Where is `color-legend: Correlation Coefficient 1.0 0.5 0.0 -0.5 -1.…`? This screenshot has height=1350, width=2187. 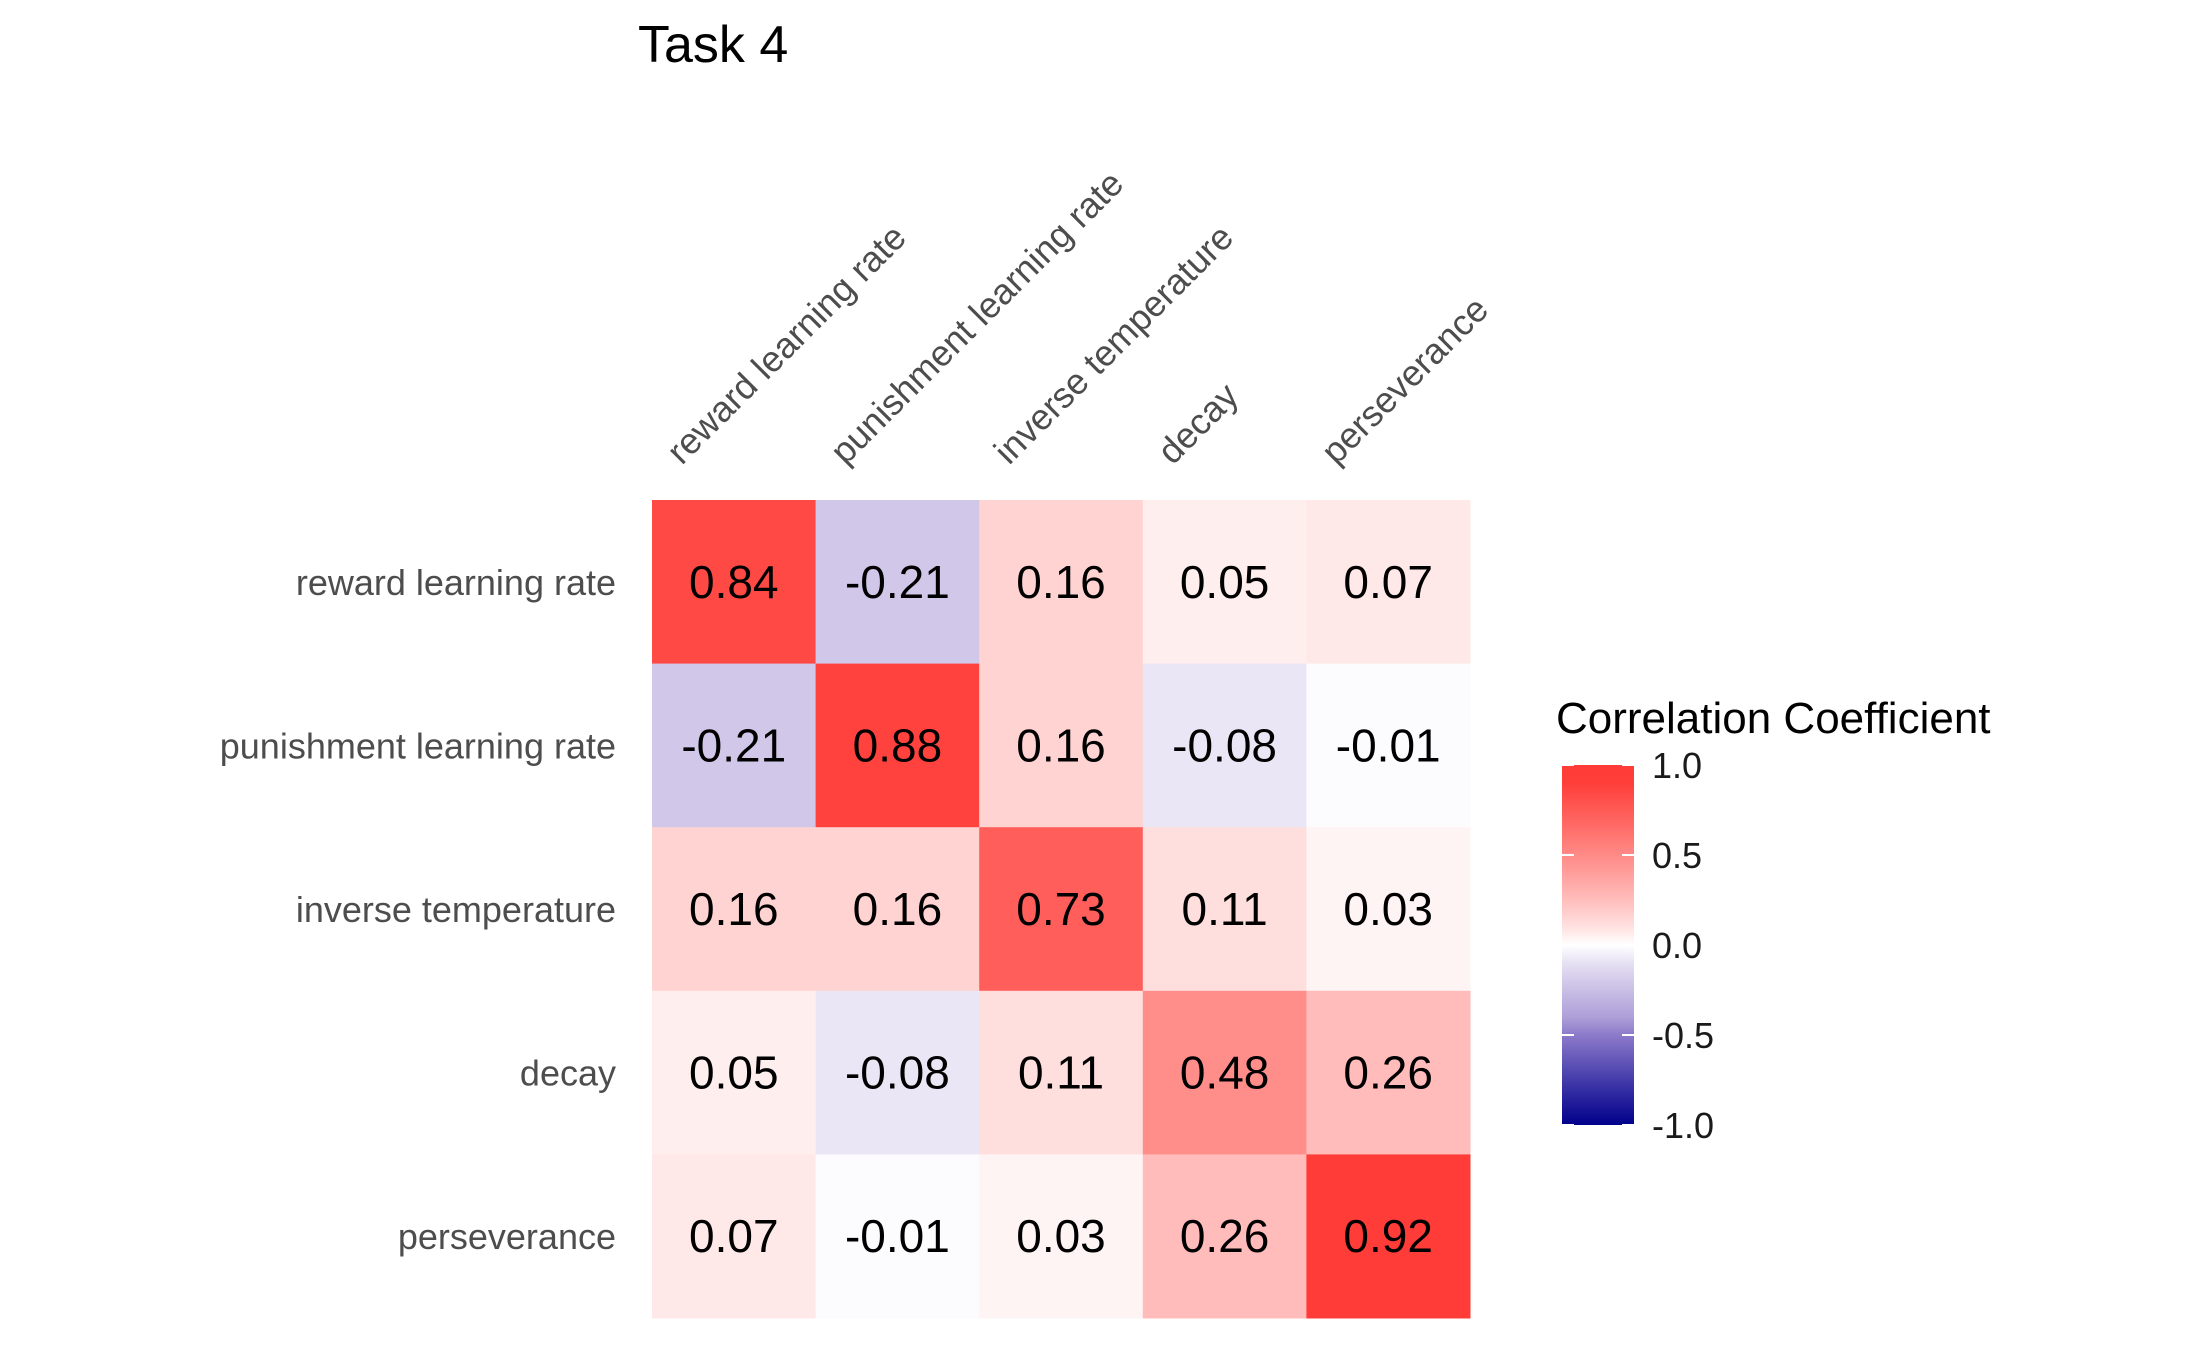
color-legend: Correlation Coefficient 1.0 0.5 0.0 -0.5 -1.… is located at coordinates (1773, 920).